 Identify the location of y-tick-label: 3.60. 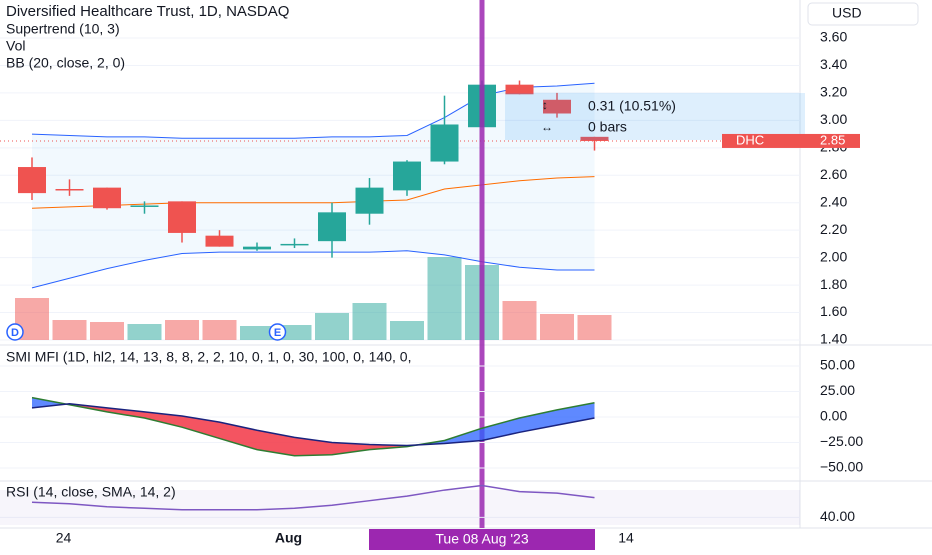
(833, 37).